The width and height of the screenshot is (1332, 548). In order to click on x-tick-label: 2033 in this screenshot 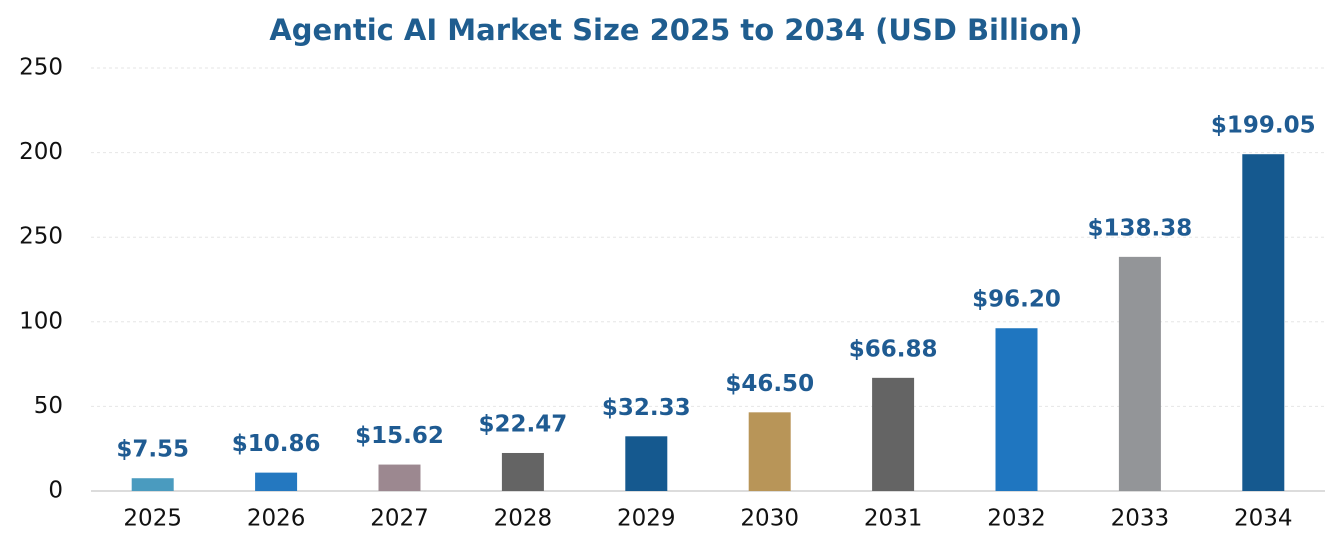, I will do `click(1140, 519)`.